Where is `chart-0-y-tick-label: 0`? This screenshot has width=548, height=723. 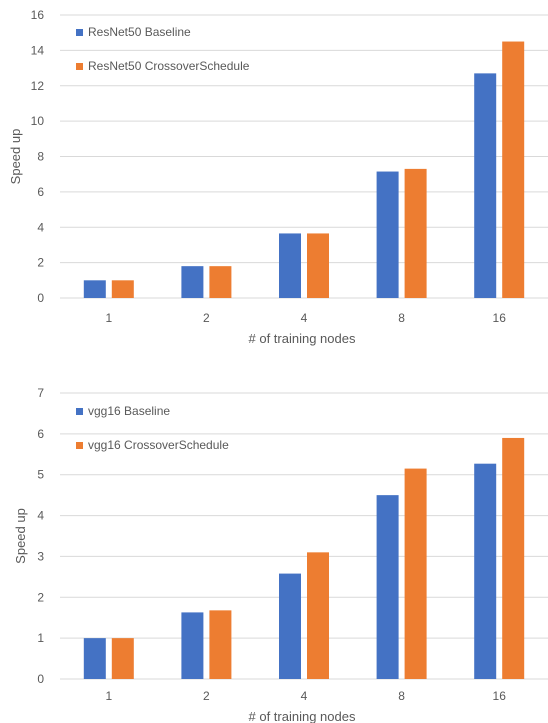
chart-0-y-tick-label: 0 is located at coordinates (40, 298).